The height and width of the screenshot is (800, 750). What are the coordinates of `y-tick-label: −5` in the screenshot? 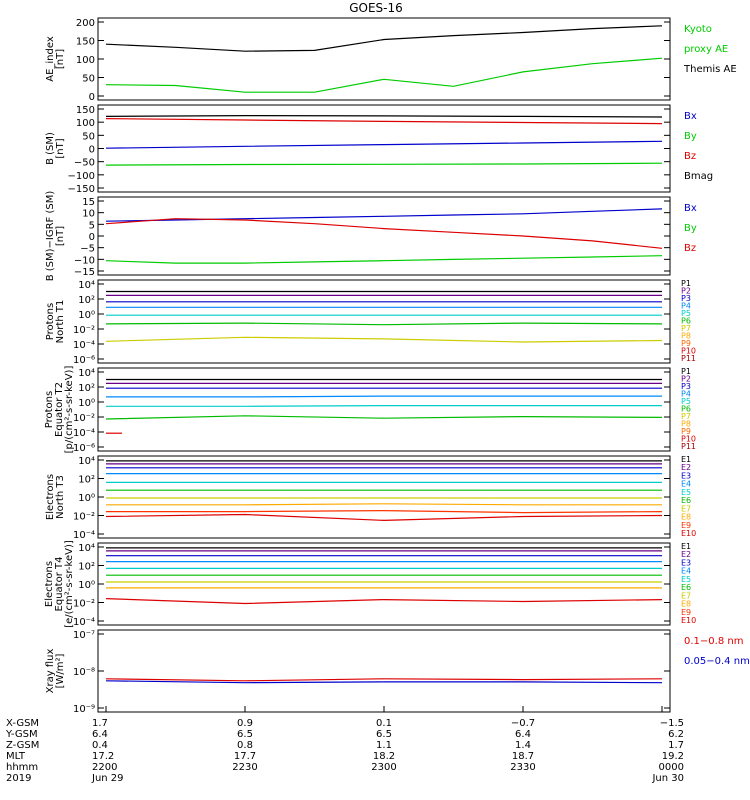 It's located at (87, 249).